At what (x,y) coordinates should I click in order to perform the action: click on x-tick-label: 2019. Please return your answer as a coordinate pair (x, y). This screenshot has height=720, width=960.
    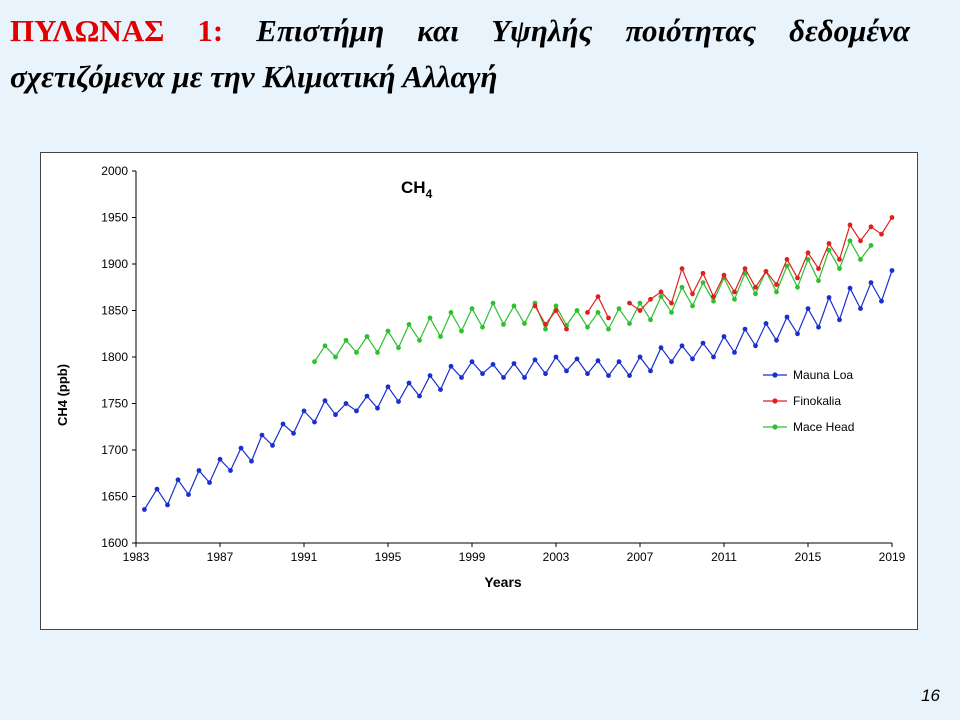
    Looking at the image, I should click on (892, 557).